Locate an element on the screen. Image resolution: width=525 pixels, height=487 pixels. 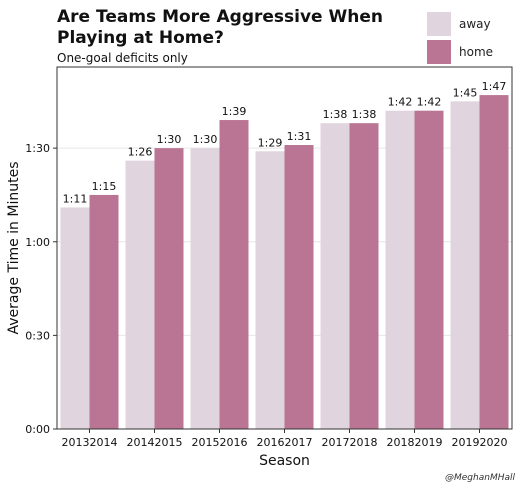
bar-label-away: 1:26 is located at coordinates (140, 152).